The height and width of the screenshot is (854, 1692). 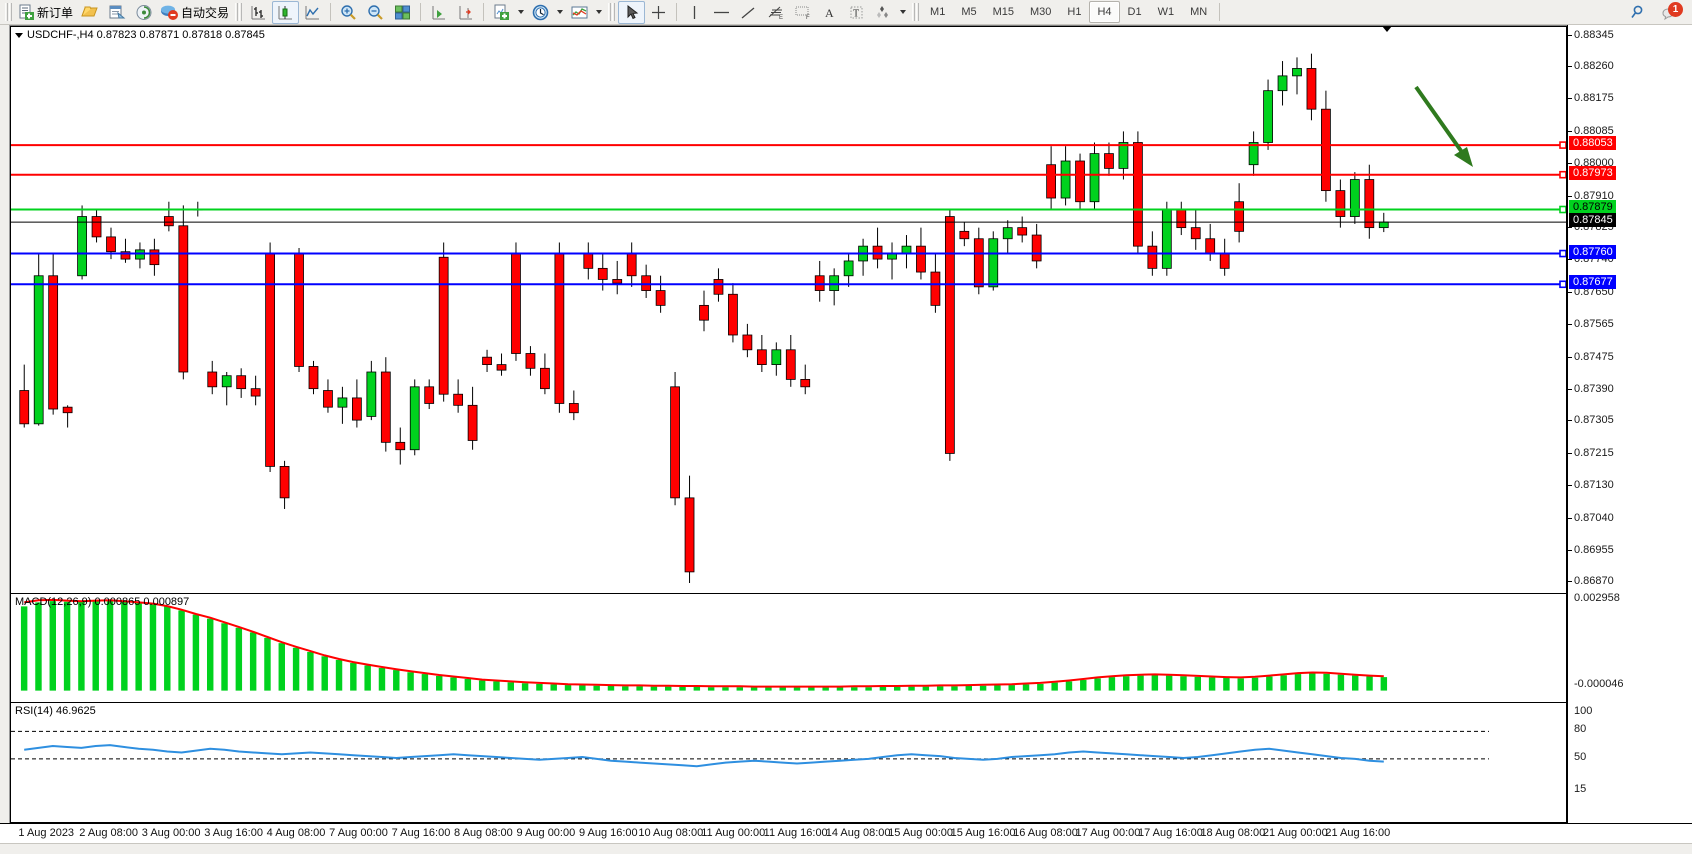 What do you see at coordinates (540, 12) in the screenshot?
I see `period-icon` at bounding box center [540, 12].